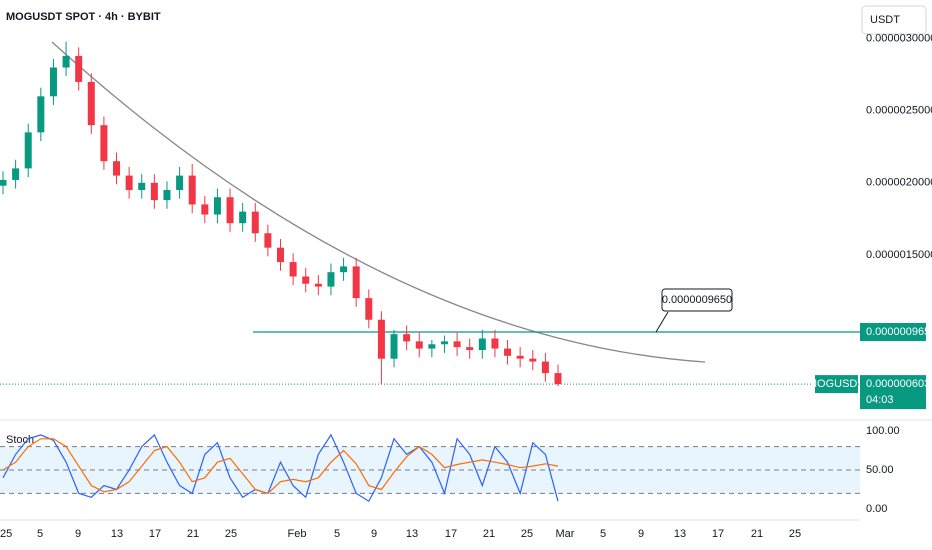  I want to click on level-tag, so click(893, 332).